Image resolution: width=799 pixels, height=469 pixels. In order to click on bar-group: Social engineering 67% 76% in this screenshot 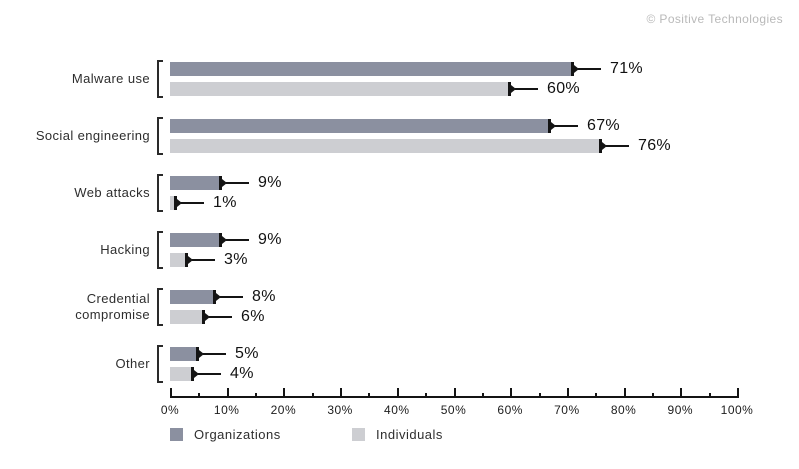, I will do `click(399, 136)`.